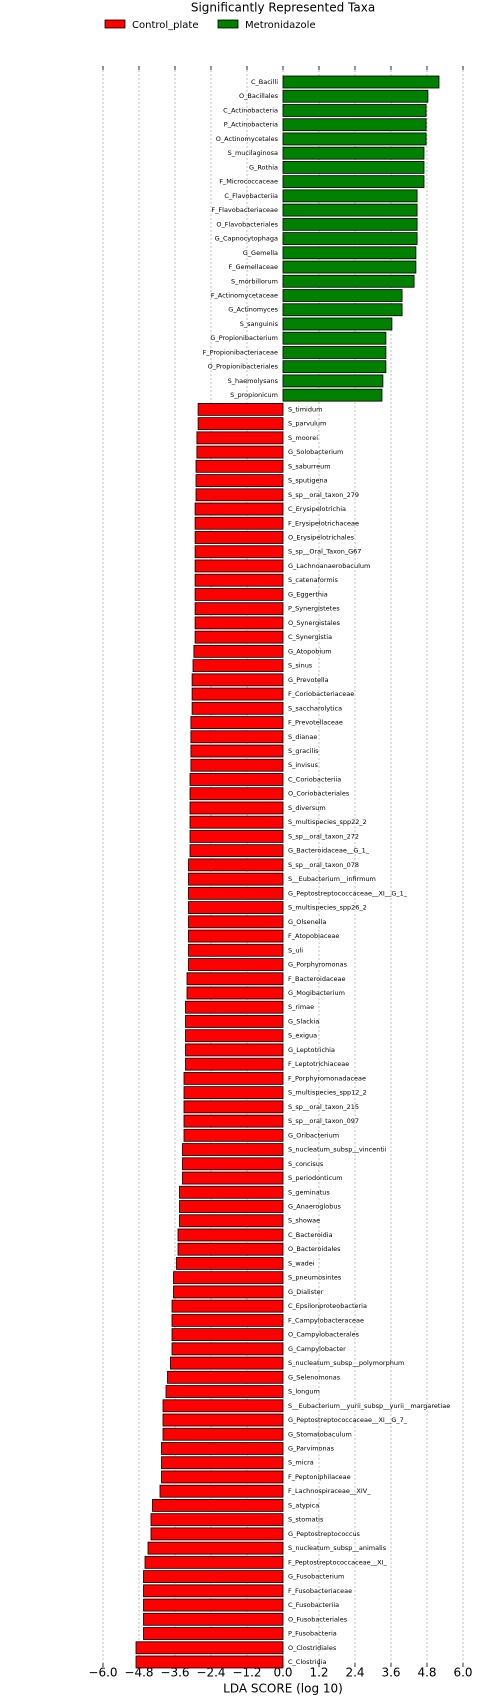 This screenshot has width=504, height=1702. Describe the element at coordinates (247, 139) in the screenshot. I see `category-label: O_Actinomycetales` at that location.